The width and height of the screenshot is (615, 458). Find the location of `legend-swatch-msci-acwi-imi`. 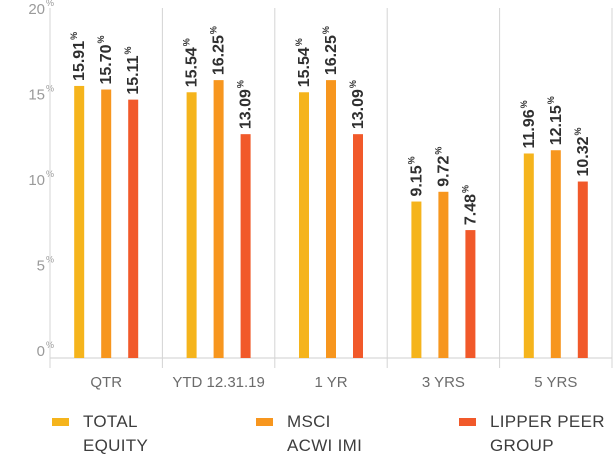

legend-swatch-msci-acwi-imi is located at coordinates (264, 422).